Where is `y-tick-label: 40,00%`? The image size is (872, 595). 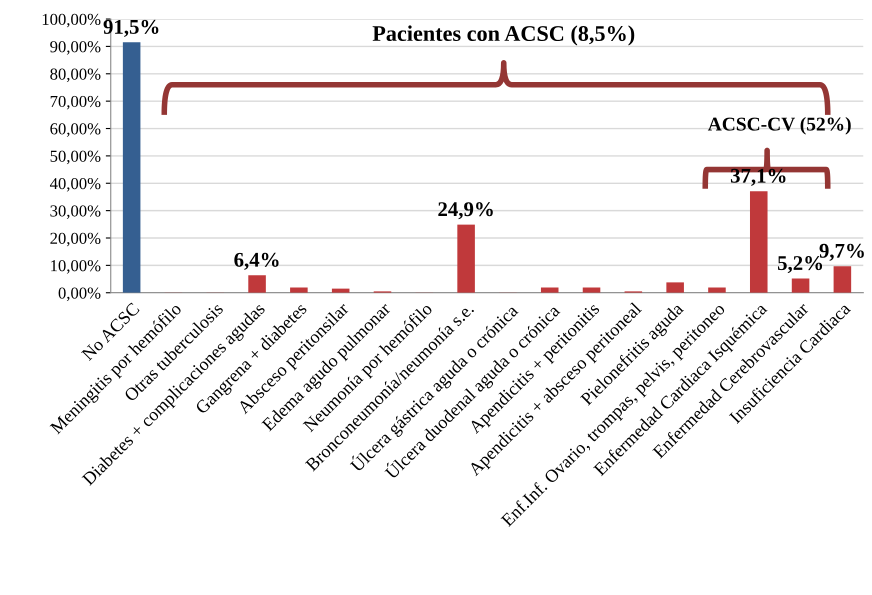
y-tick-label: 40,00% is located at coordinates (75, 185).